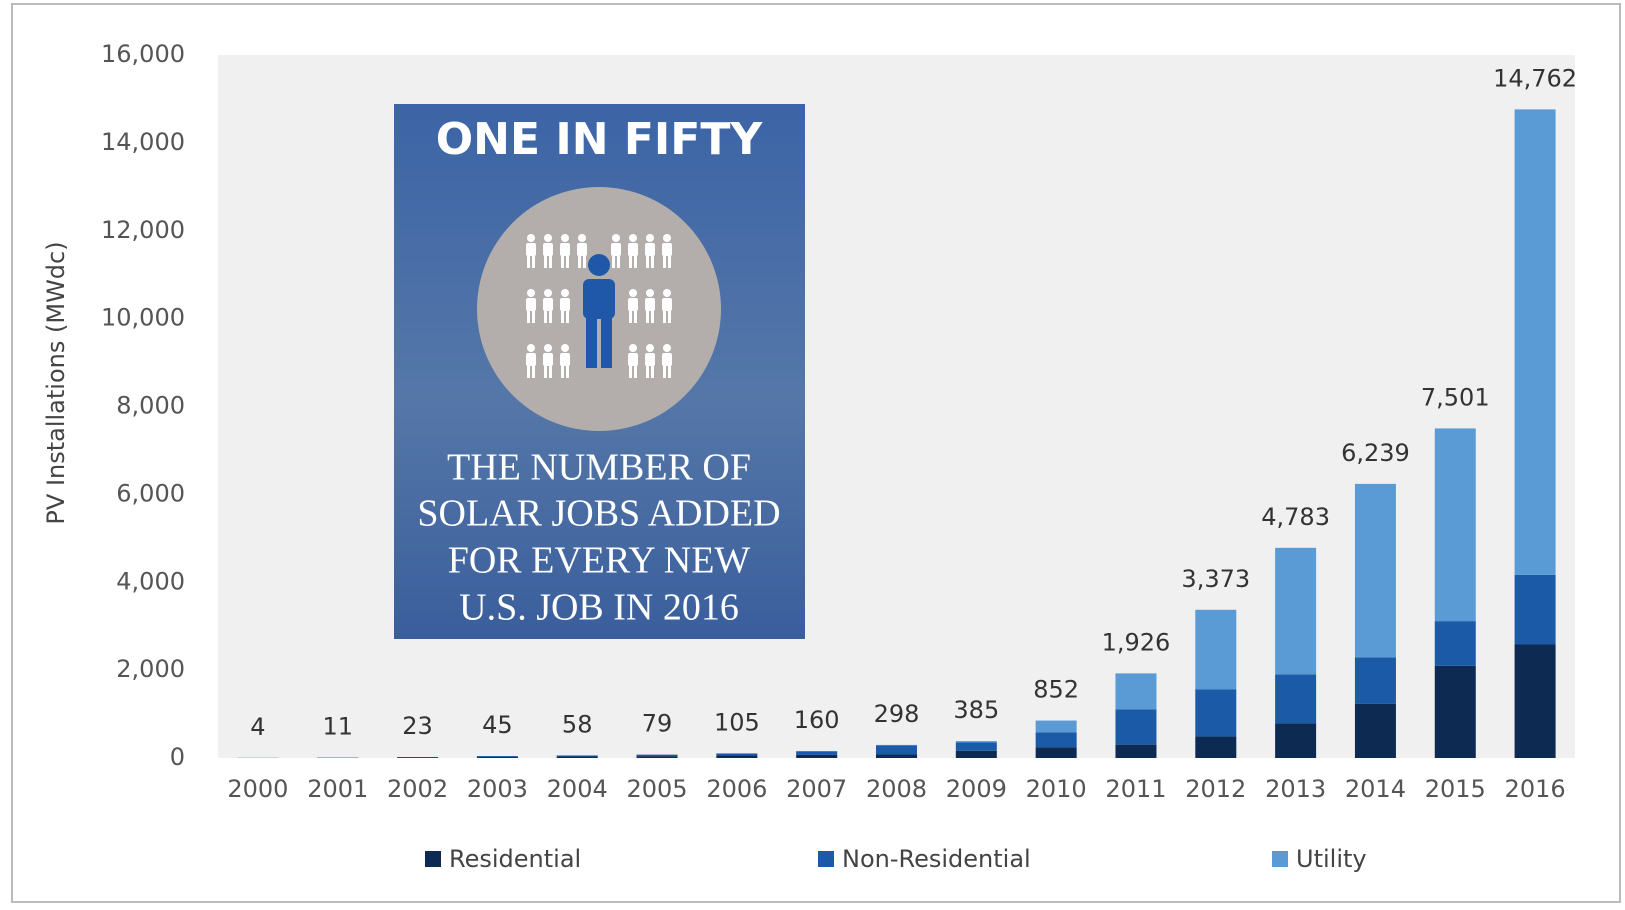 This screenshot has width=1625, height=910. Describe the element at coordinates (577, 789) in the screenshot. I see `x-tick-label: 2004` at that location.